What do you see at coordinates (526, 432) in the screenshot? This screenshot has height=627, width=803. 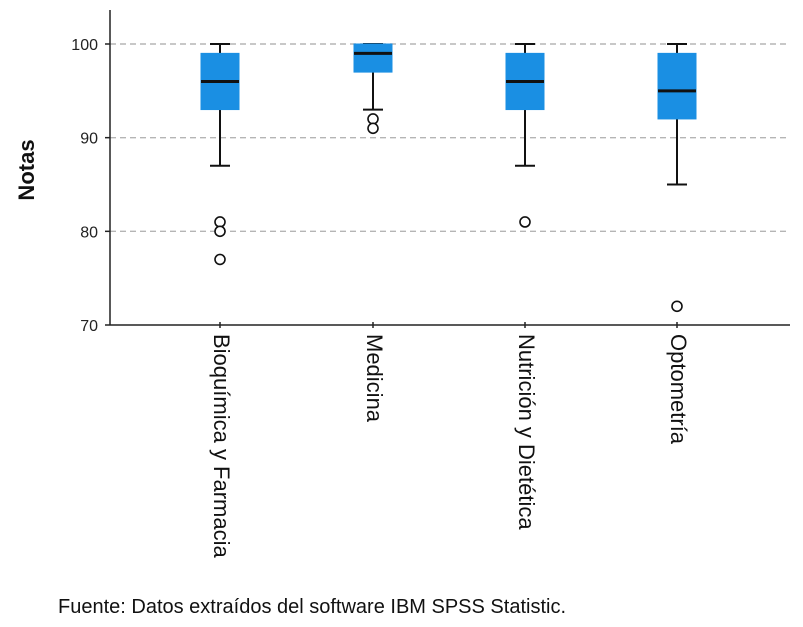 I see `x-category-label-3: Nutrición y Dietética` at bounding box center [526, 432].